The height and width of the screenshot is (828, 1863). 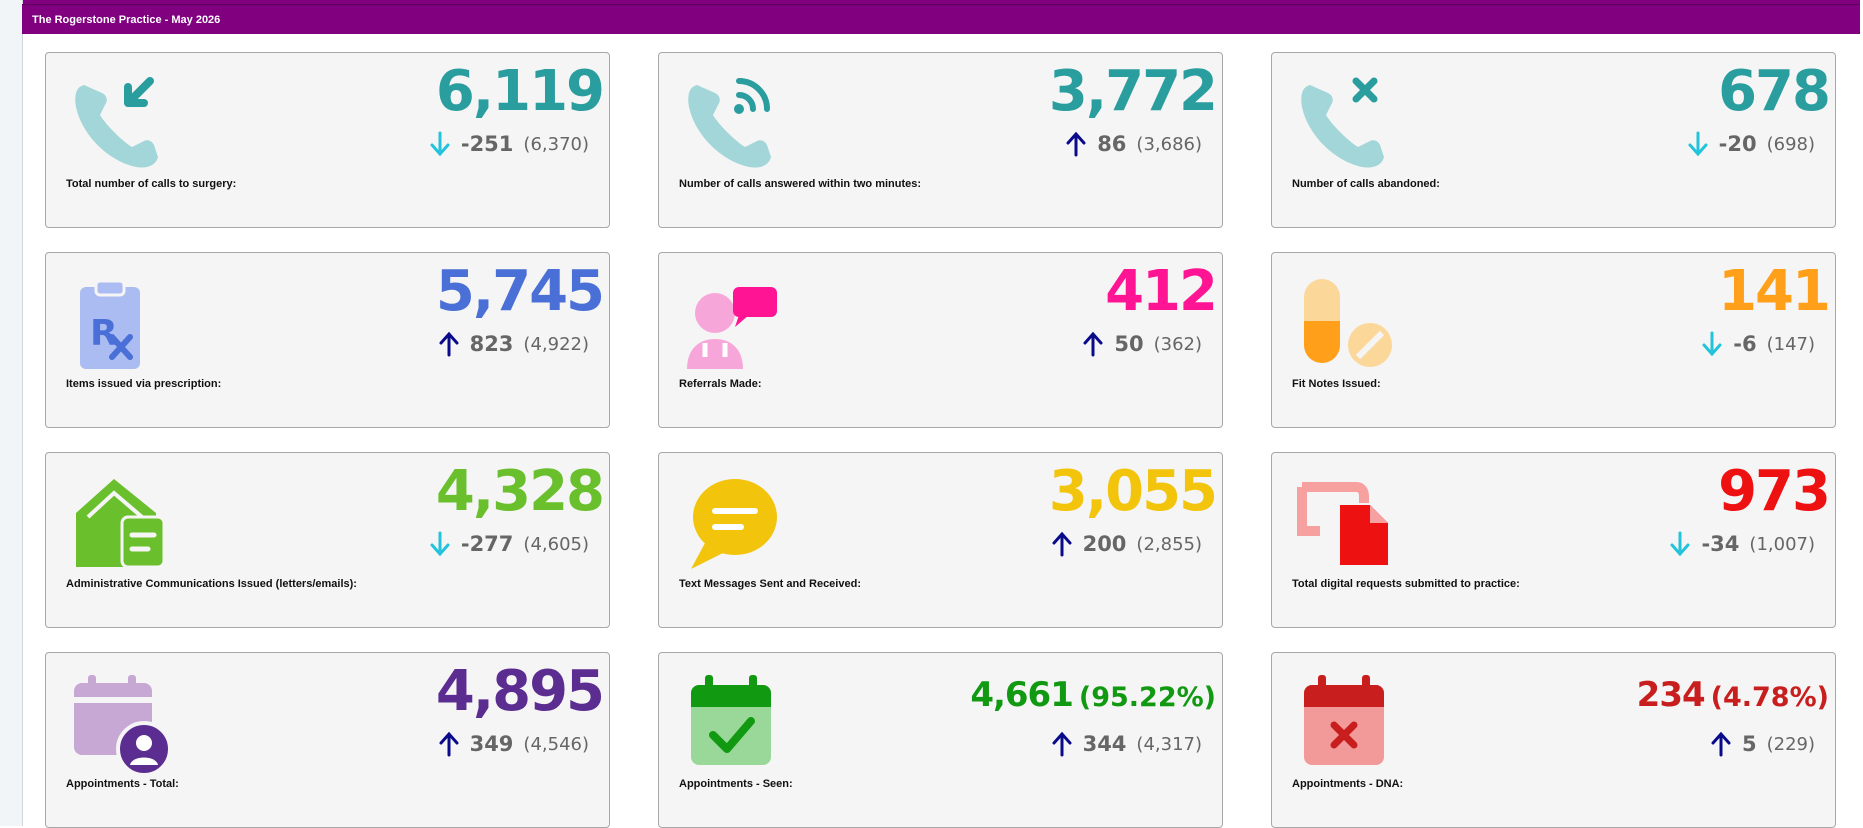 I want to click on card-referrals: 412 50 (362) Referrals Made:, so click(x=940, y=340).